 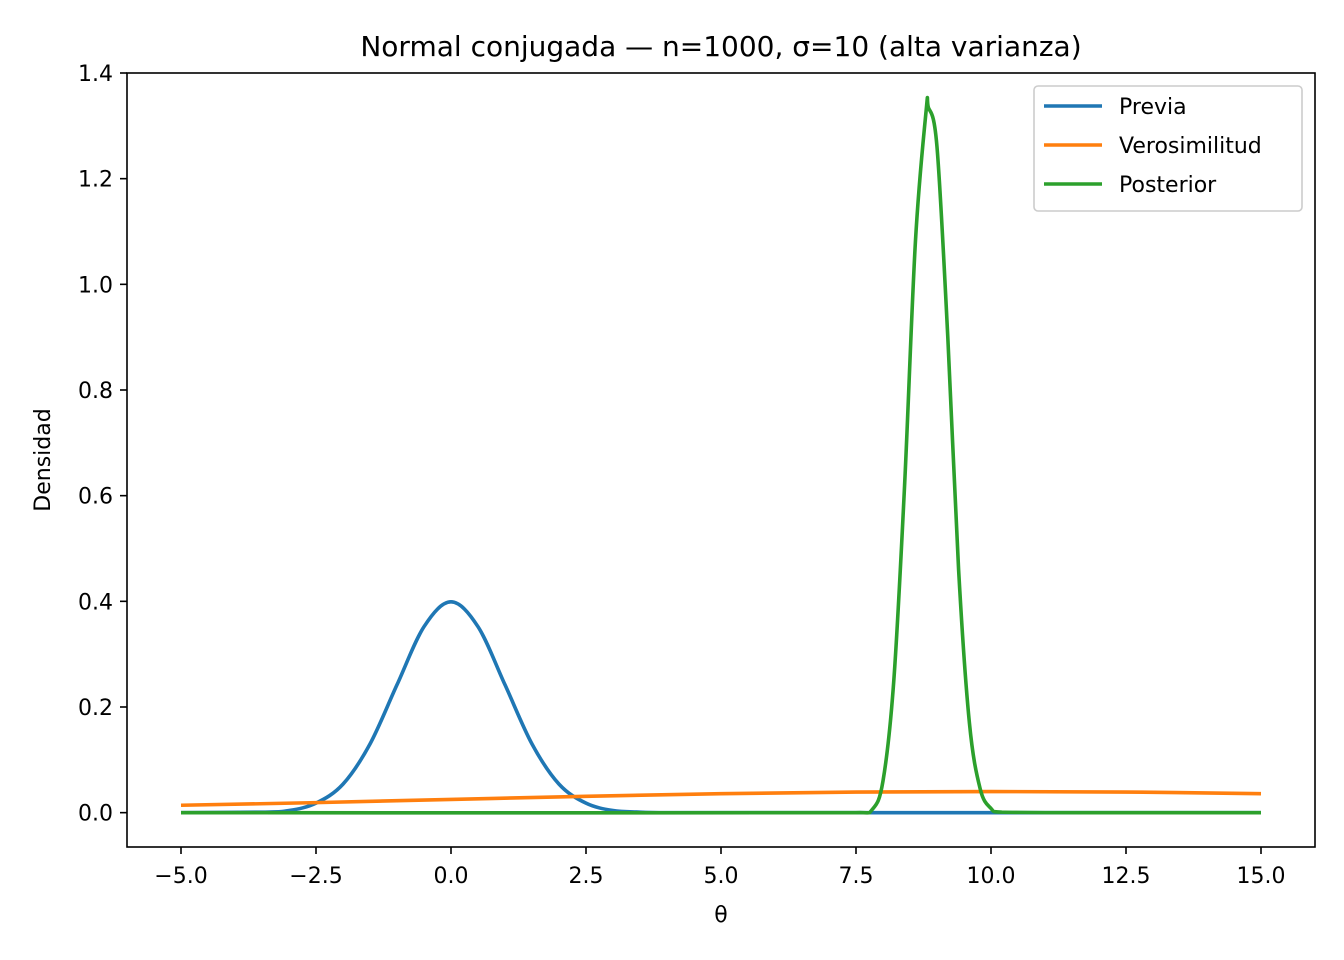 What do you see at coordinates (95, 814) in the screenshot?
I see `y-tick-label: 0.0` at bounding box center [95, 814].